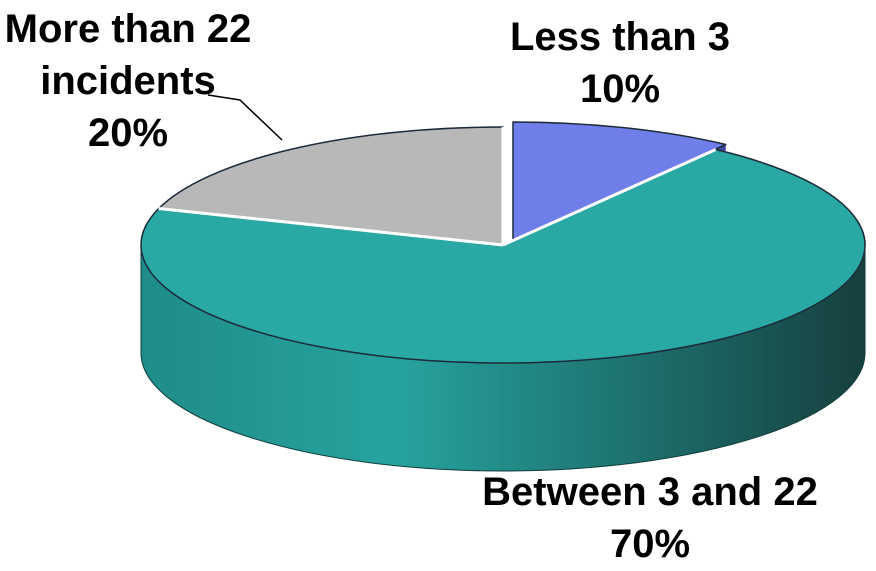 This screenshot has height=571, width=876. Describe the element at coordinates (650, 492) in the screenshot. I see `data-label-text: Between 3 and 22` at that location.